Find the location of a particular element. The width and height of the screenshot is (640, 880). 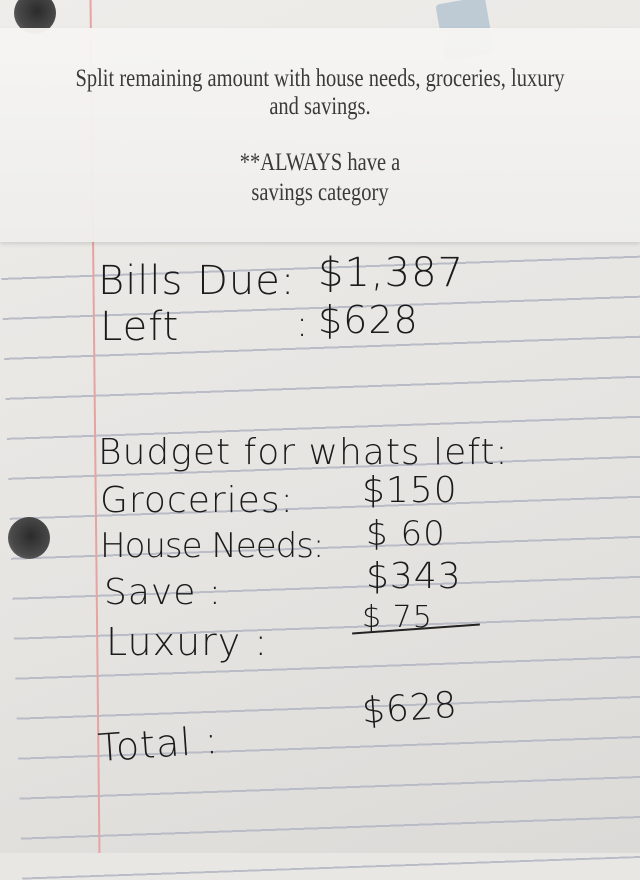

item-value-save: $343 is located at coordinates (414, 576).